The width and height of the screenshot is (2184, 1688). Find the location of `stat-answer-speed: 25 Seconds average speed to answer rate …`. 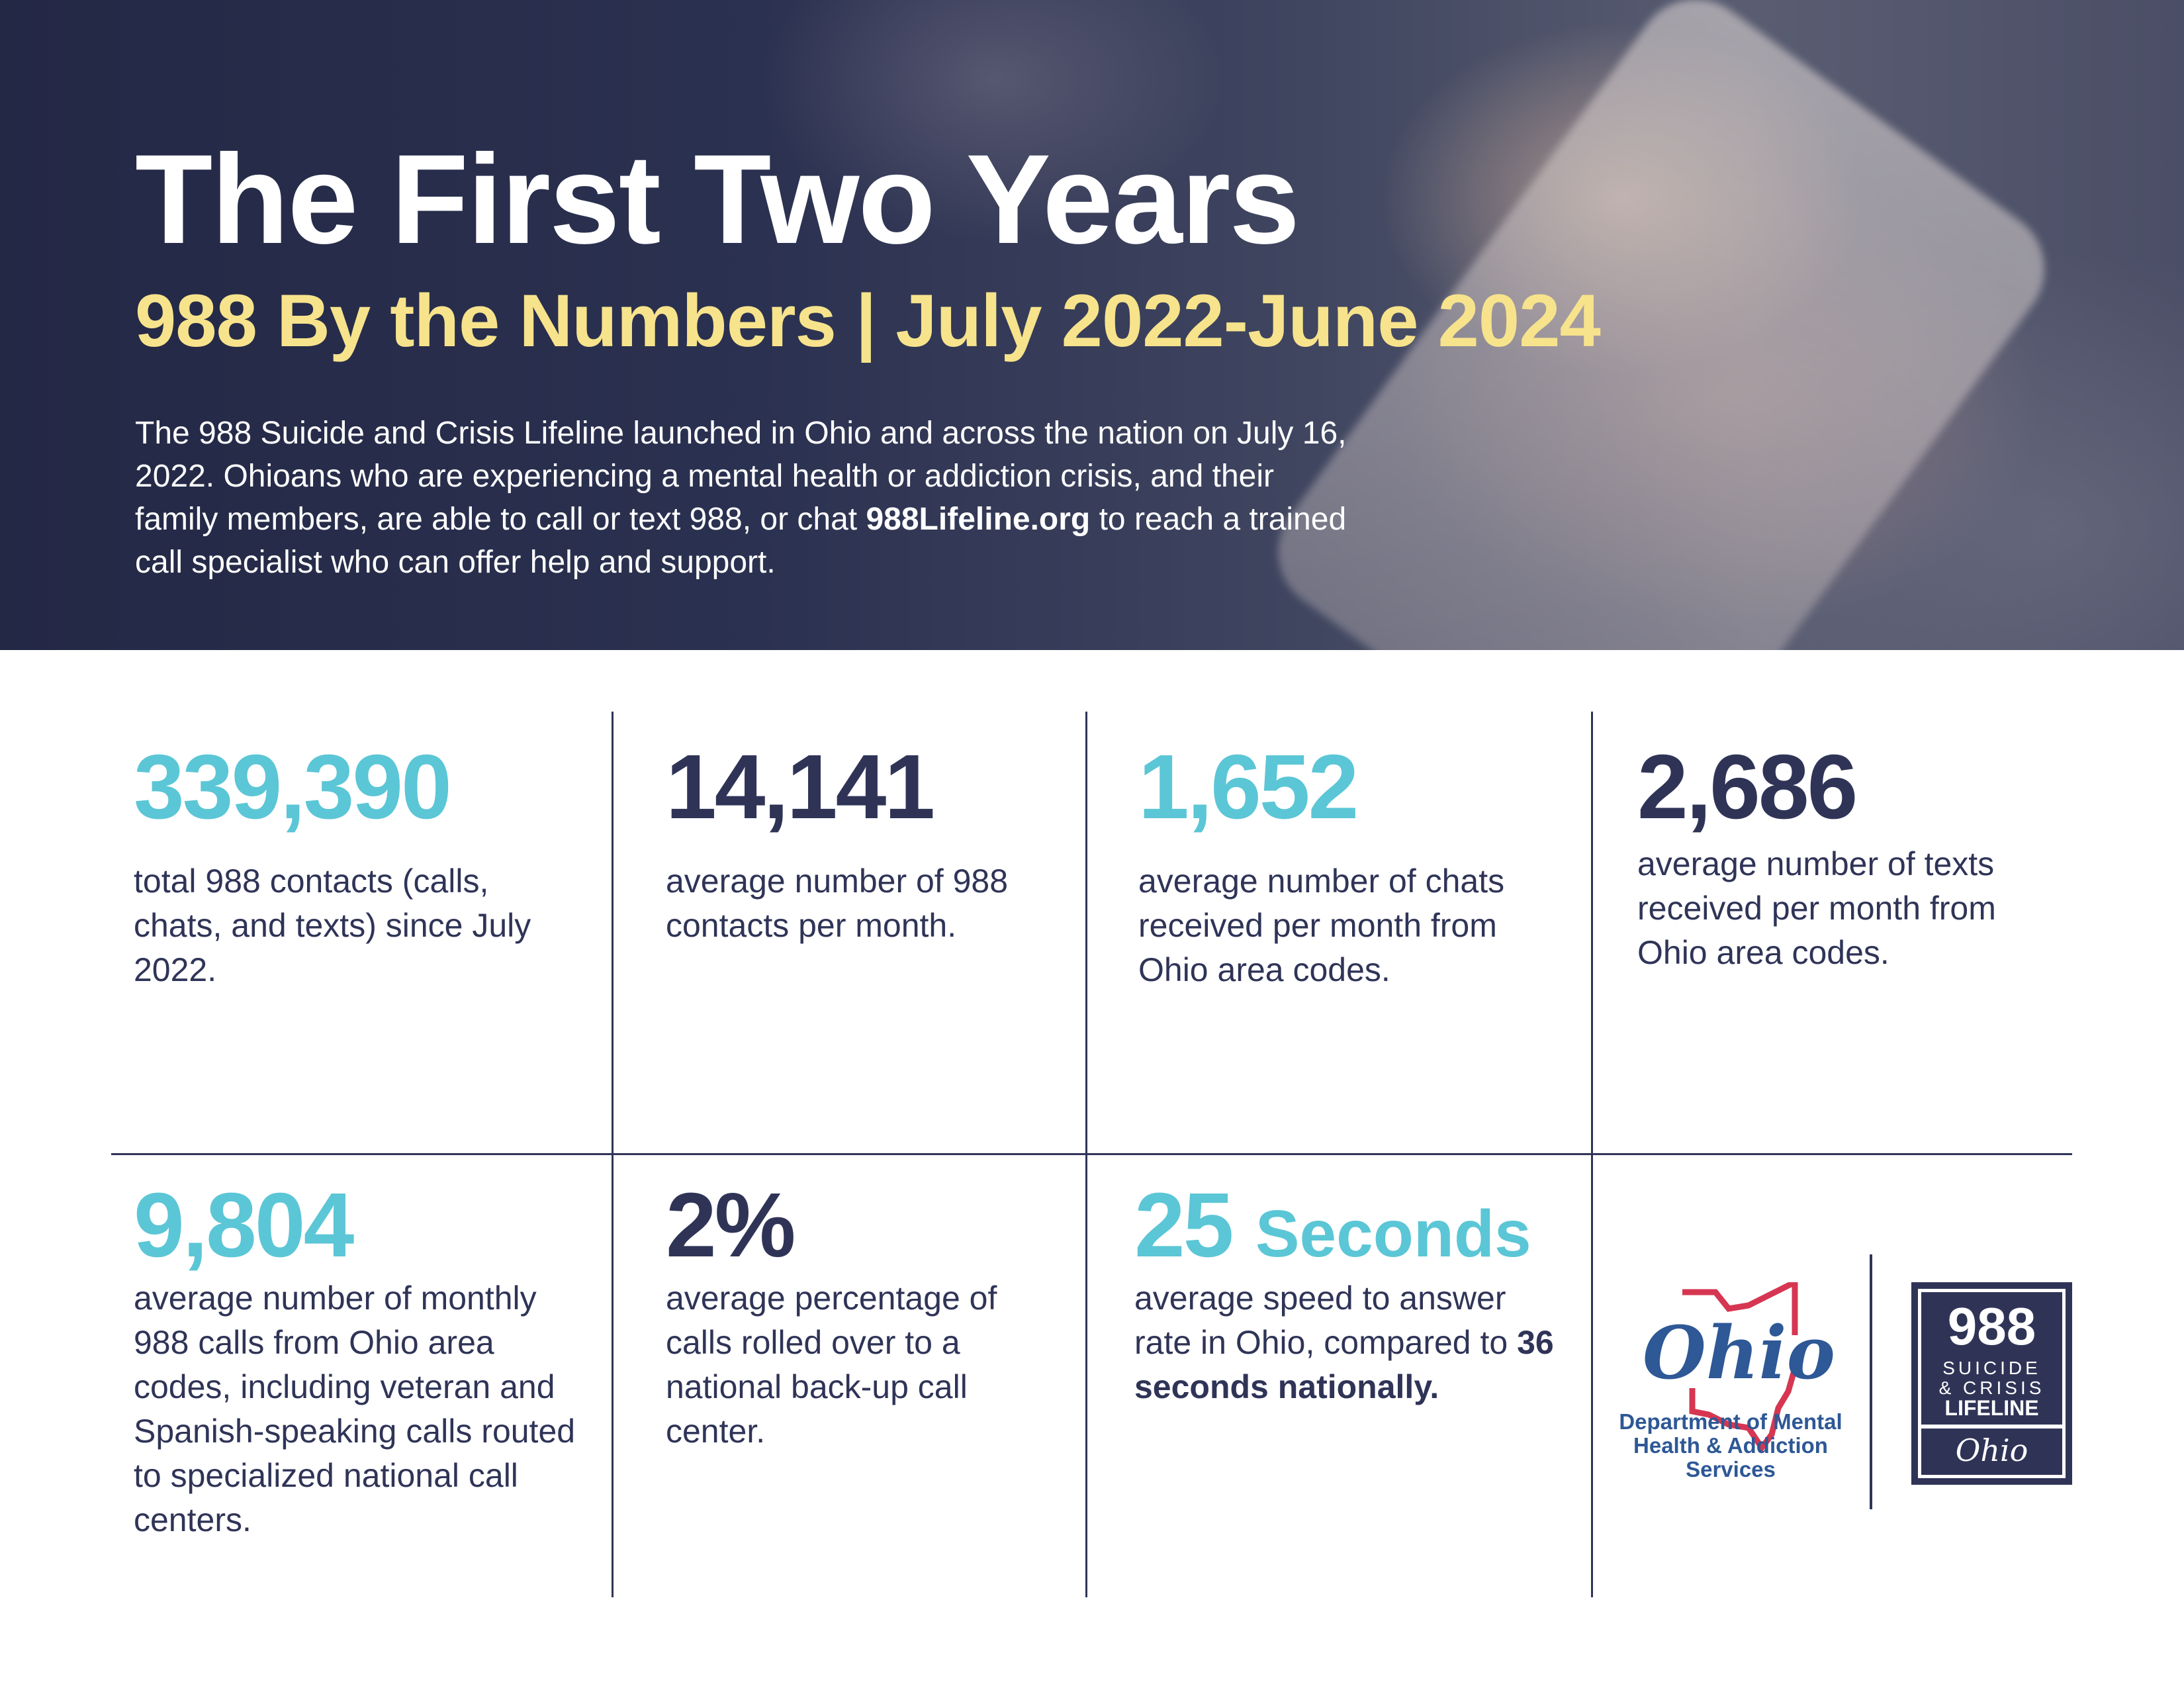

stat-answer-speed: 25 Seconds average speed to answer rate … is located at coordinates (1346, 1294).